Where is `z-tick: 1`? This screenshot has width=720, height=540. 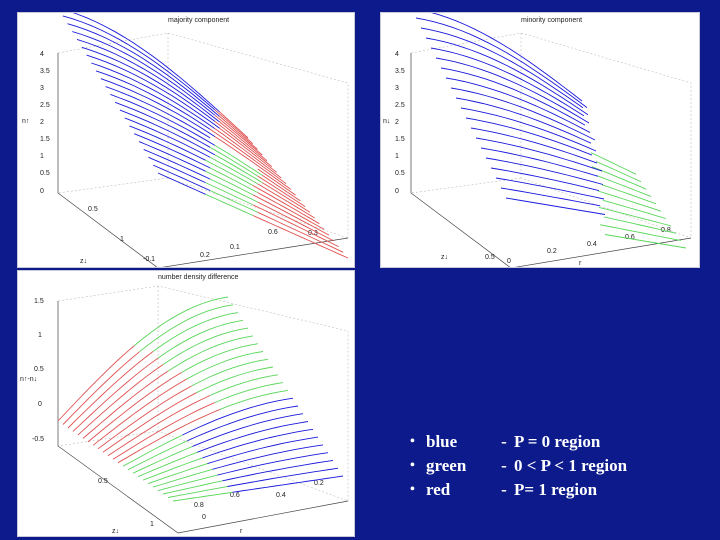
z-tick: 1 is located at coordinates (40, 335).